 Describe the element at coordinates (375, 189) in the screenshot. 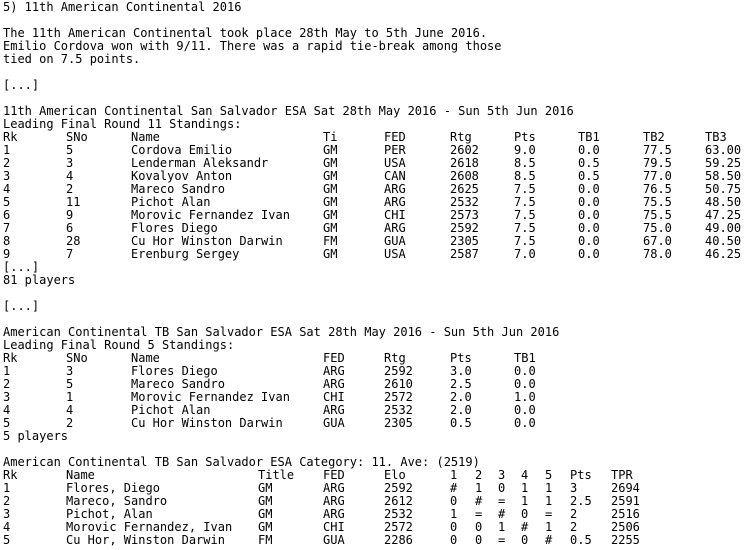

I see `table-row: 4 2 Mareco Sandro GM ARG 2625 7.5 0.0 76.5 50.75` at that location.